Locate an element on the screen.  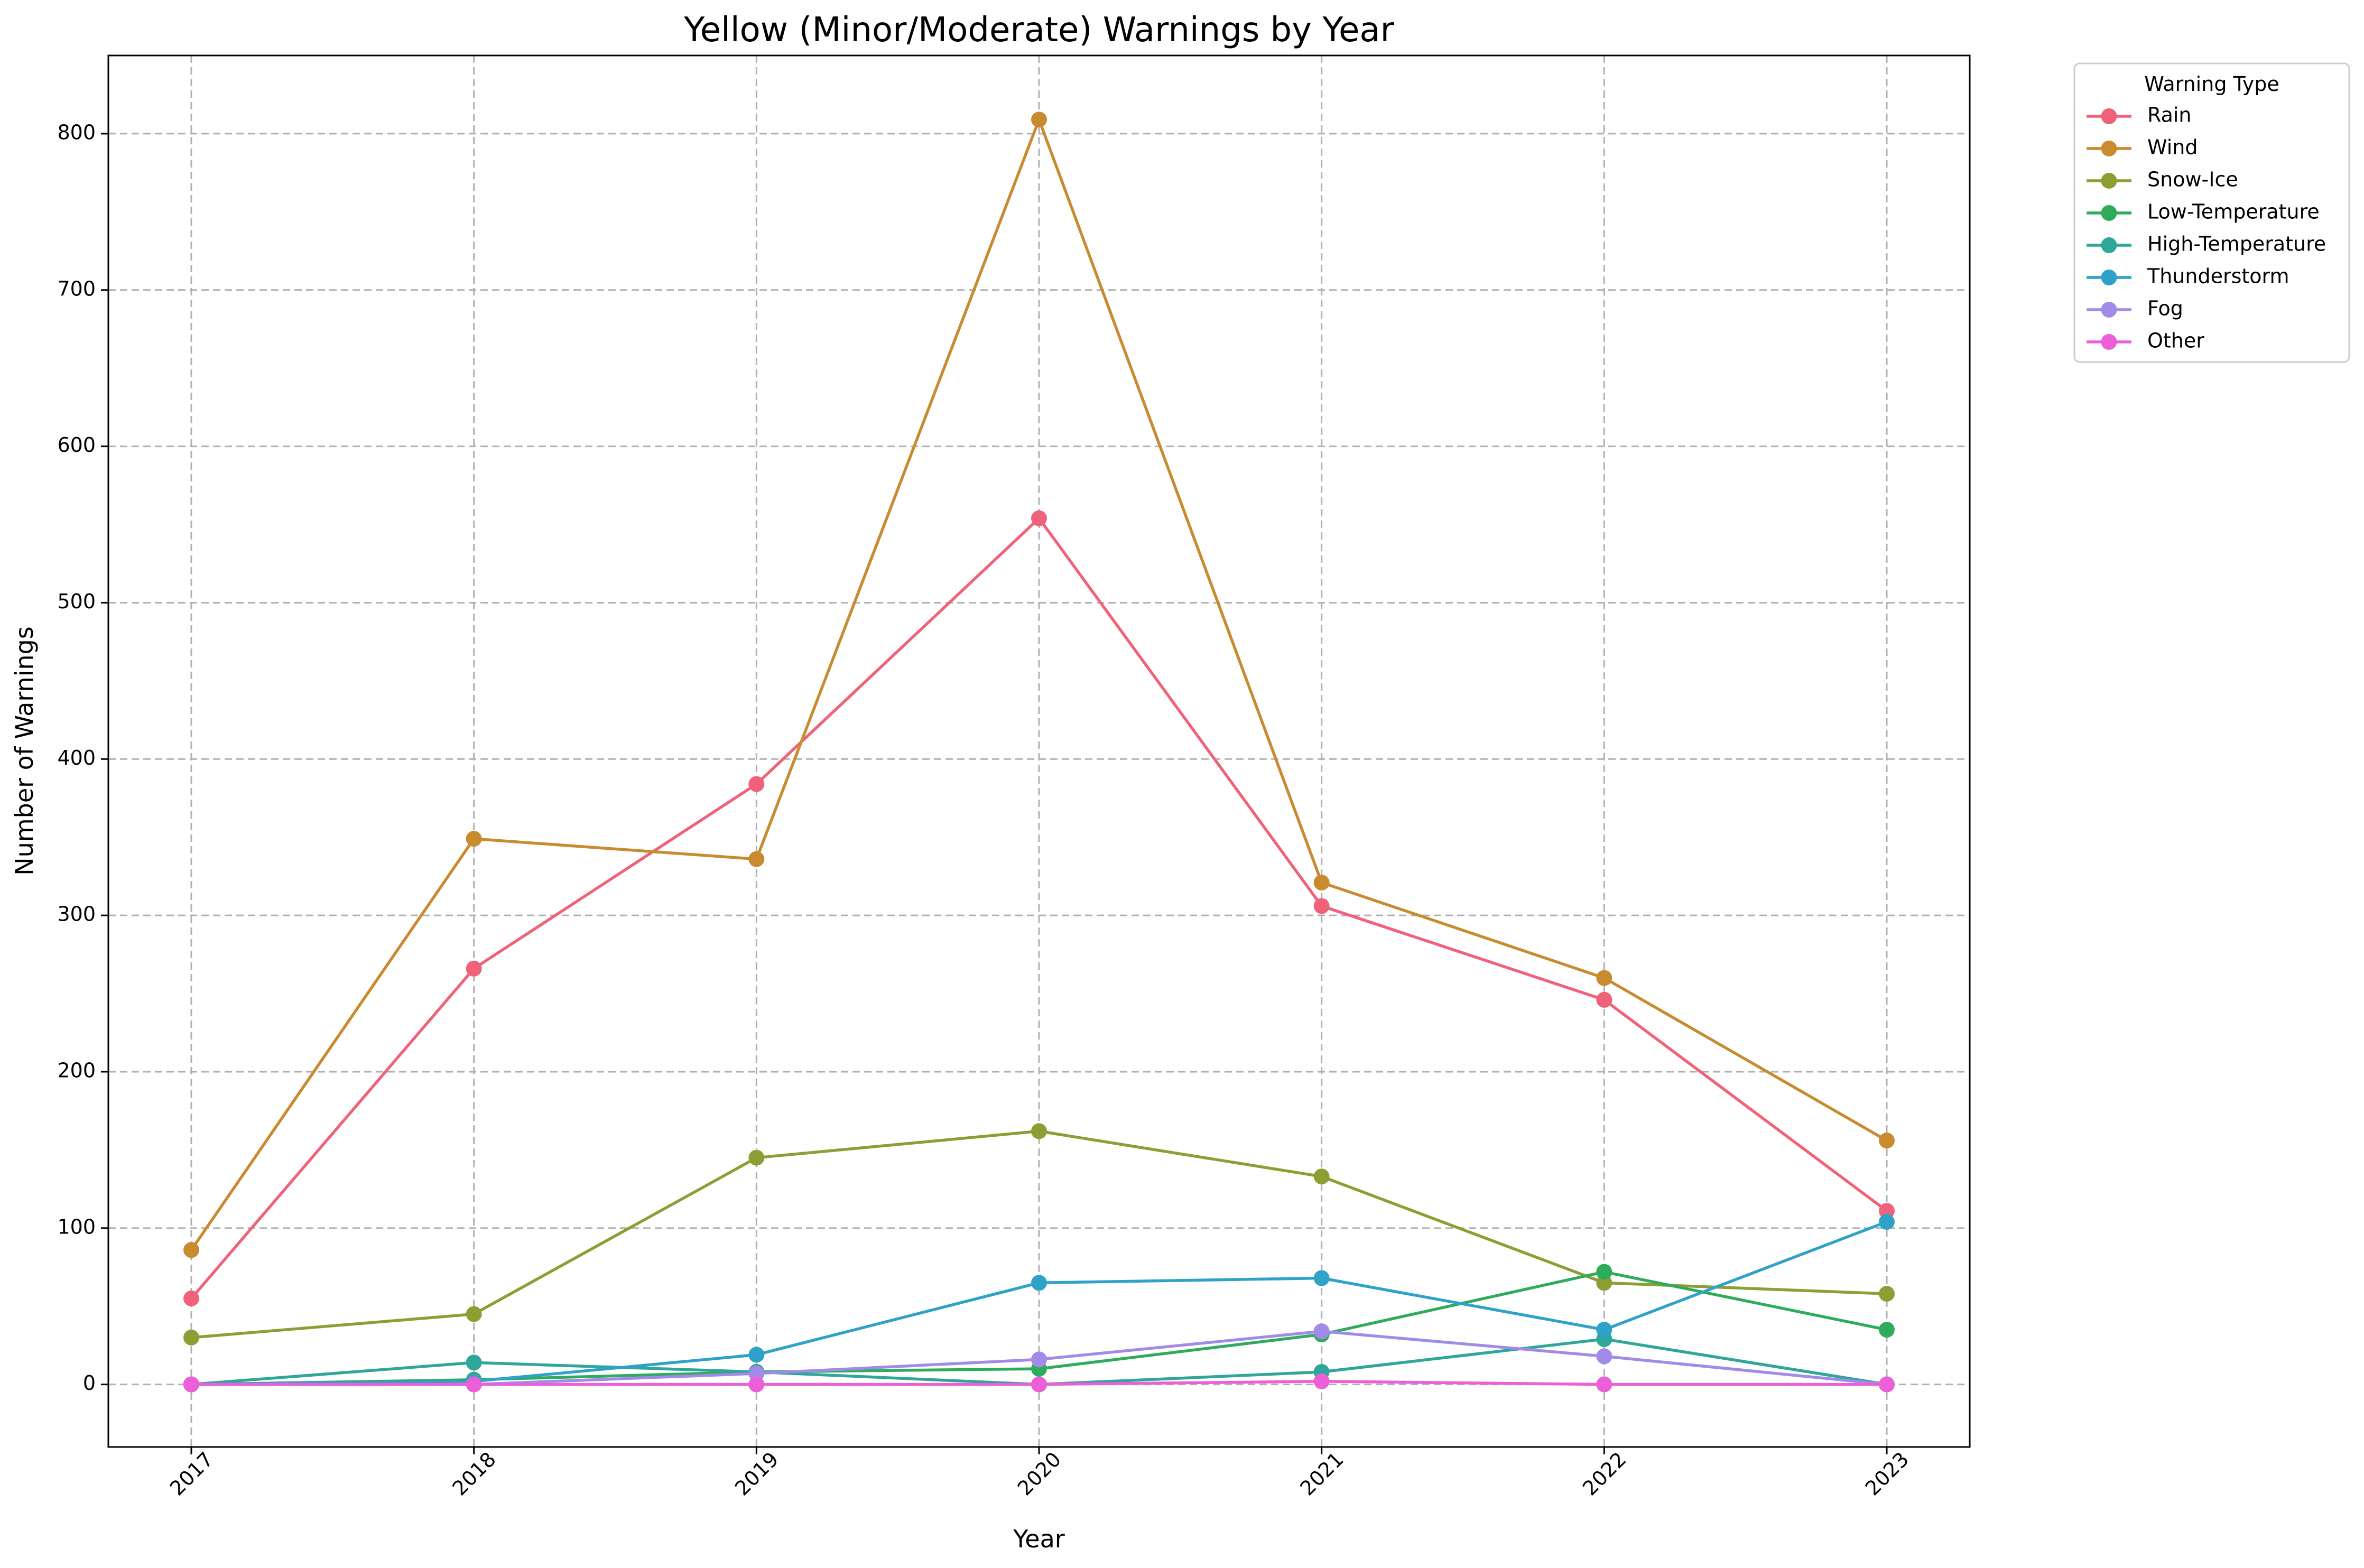
y-tick-label: 500 is located at coordinates (76, 602).